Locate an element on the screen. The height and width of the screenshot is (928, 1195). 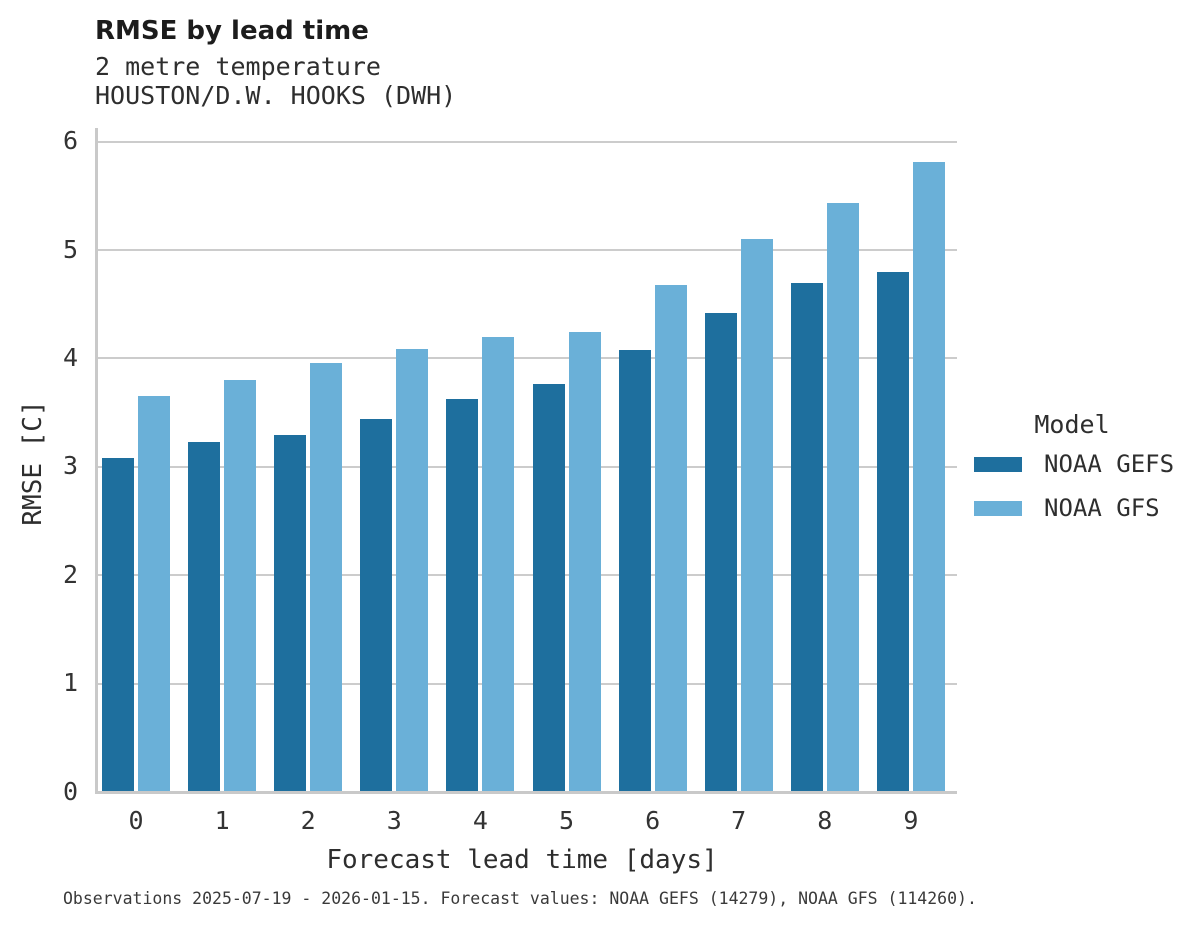
y-tick-3: 3 is located at coordinates (70, 466).